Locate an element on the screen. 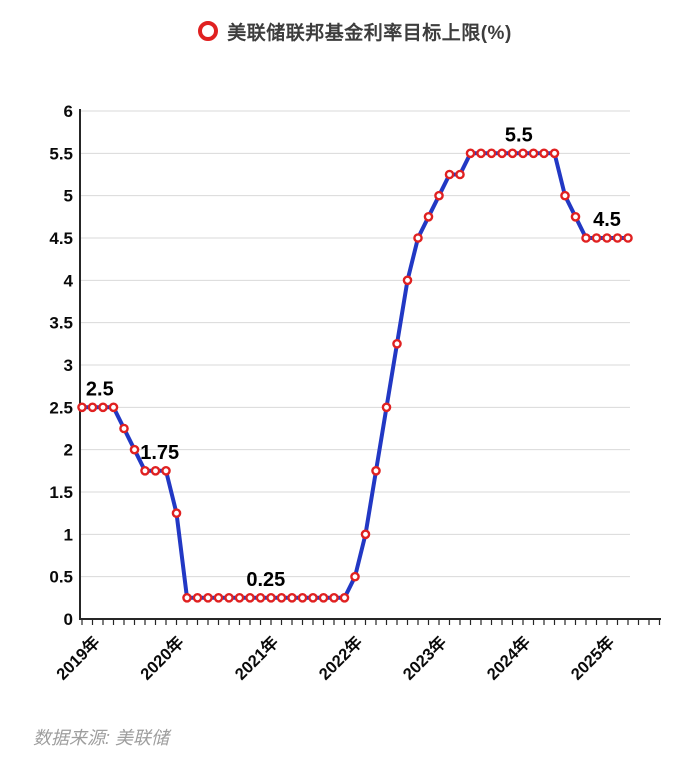 The height and width of the screenshot is (763, 673). y-tick-label: 4 is located at coordinates (69, 280).